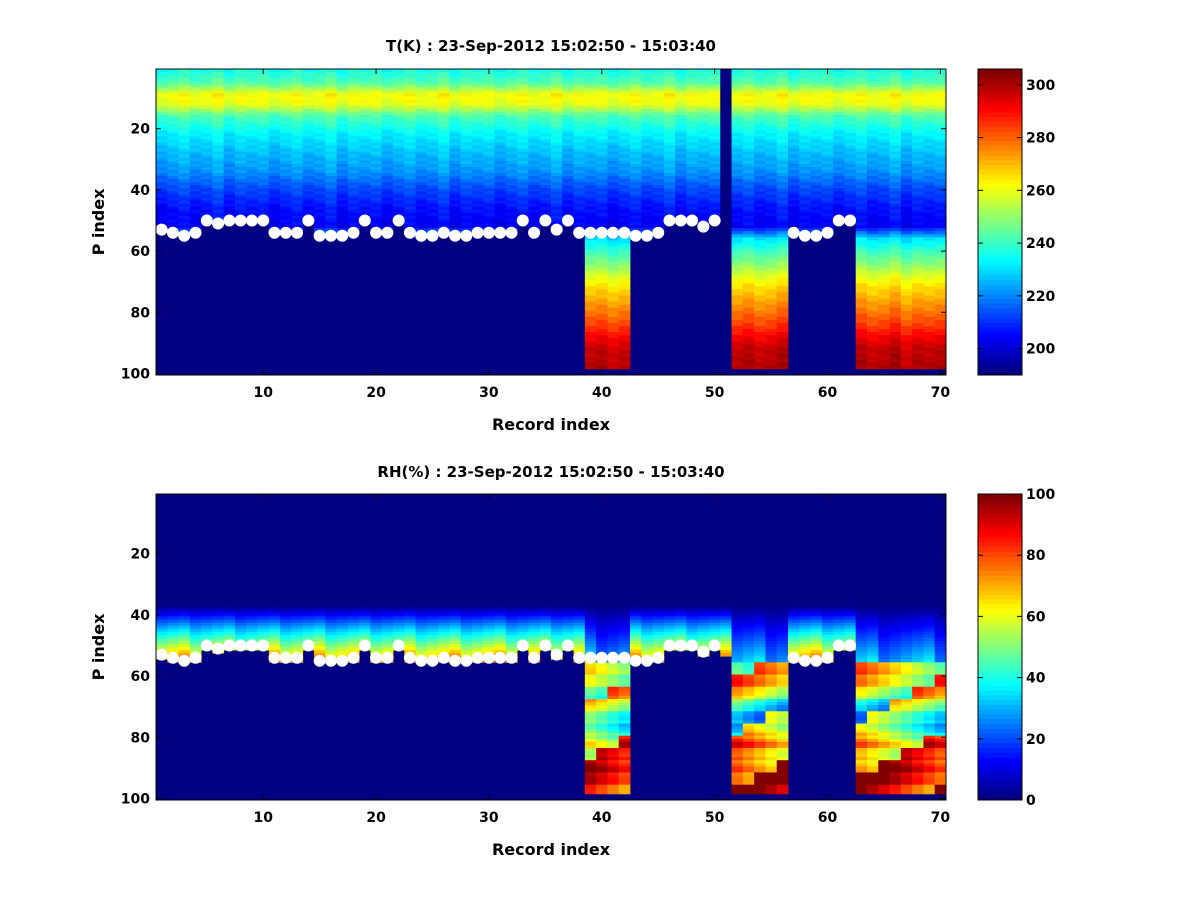 The width and height of the screenshot is (1200, 900). What do you see at coordinates (1040, 139) in the screenshot?
I see `colorbar-tick-label: 280` at bounding box center [1040, 139].